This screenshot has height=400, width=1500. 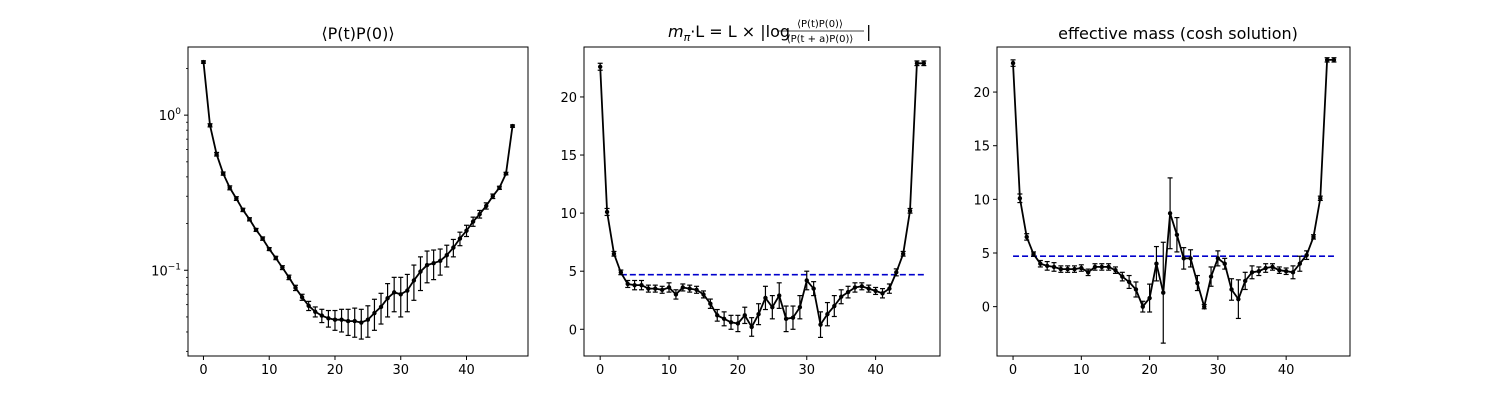 What do you see at coordinates (740, 31) in the screenshot?
I see `title-mid: ·L = L × |log` at bounding box center [740, 31].